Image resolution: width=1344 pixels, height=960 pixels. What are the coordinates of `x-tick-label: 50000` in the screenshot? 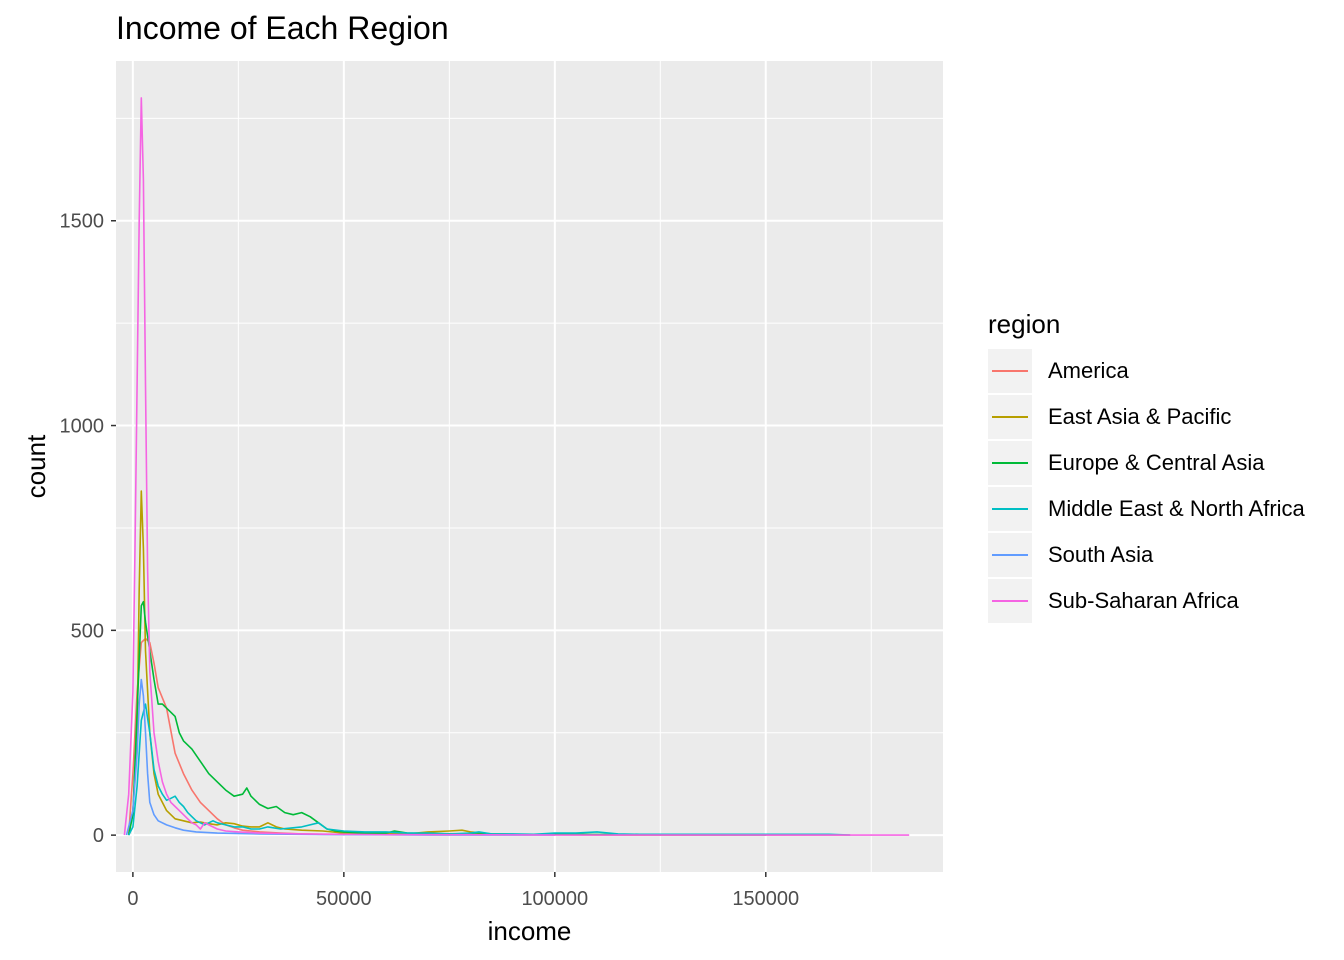 It's located at (344, 899).